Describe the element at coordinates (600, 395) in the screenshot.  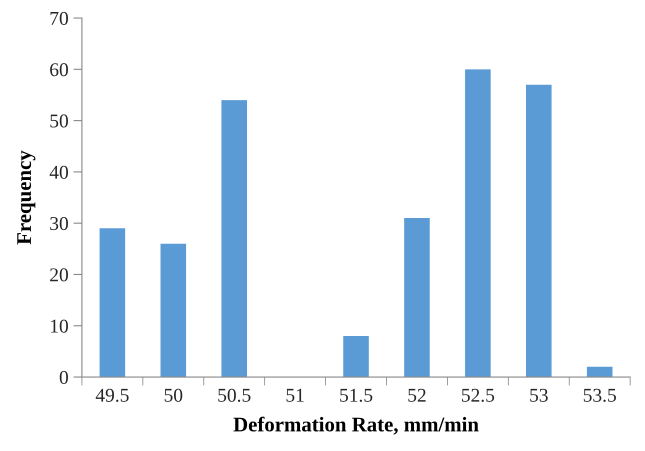
I see `x-tick-label: 53.5` at that location.